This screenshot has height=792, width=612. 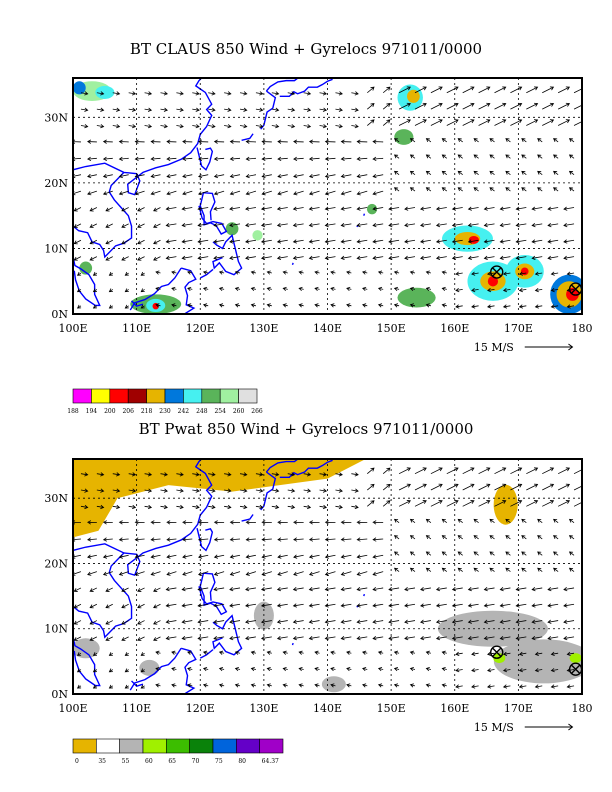 I want to click on colorbar-label: 0, so click(x=77, y=761).